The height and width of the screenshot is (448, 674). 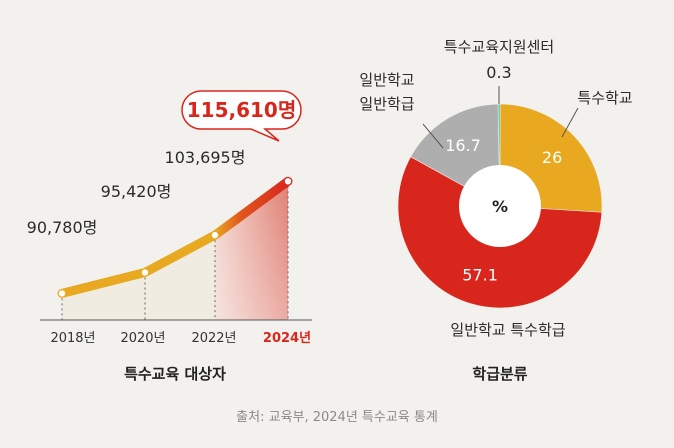 I want to click on value-label: 103,695명, so click(x=205, y=157).